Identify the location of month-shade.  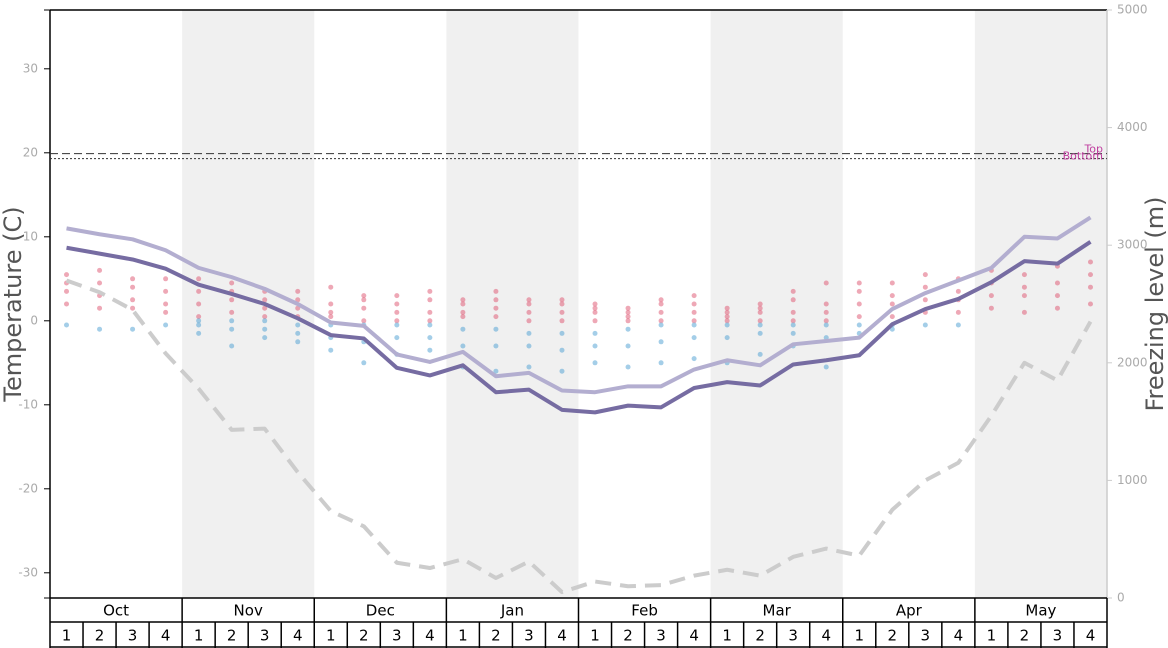
(512, 304).